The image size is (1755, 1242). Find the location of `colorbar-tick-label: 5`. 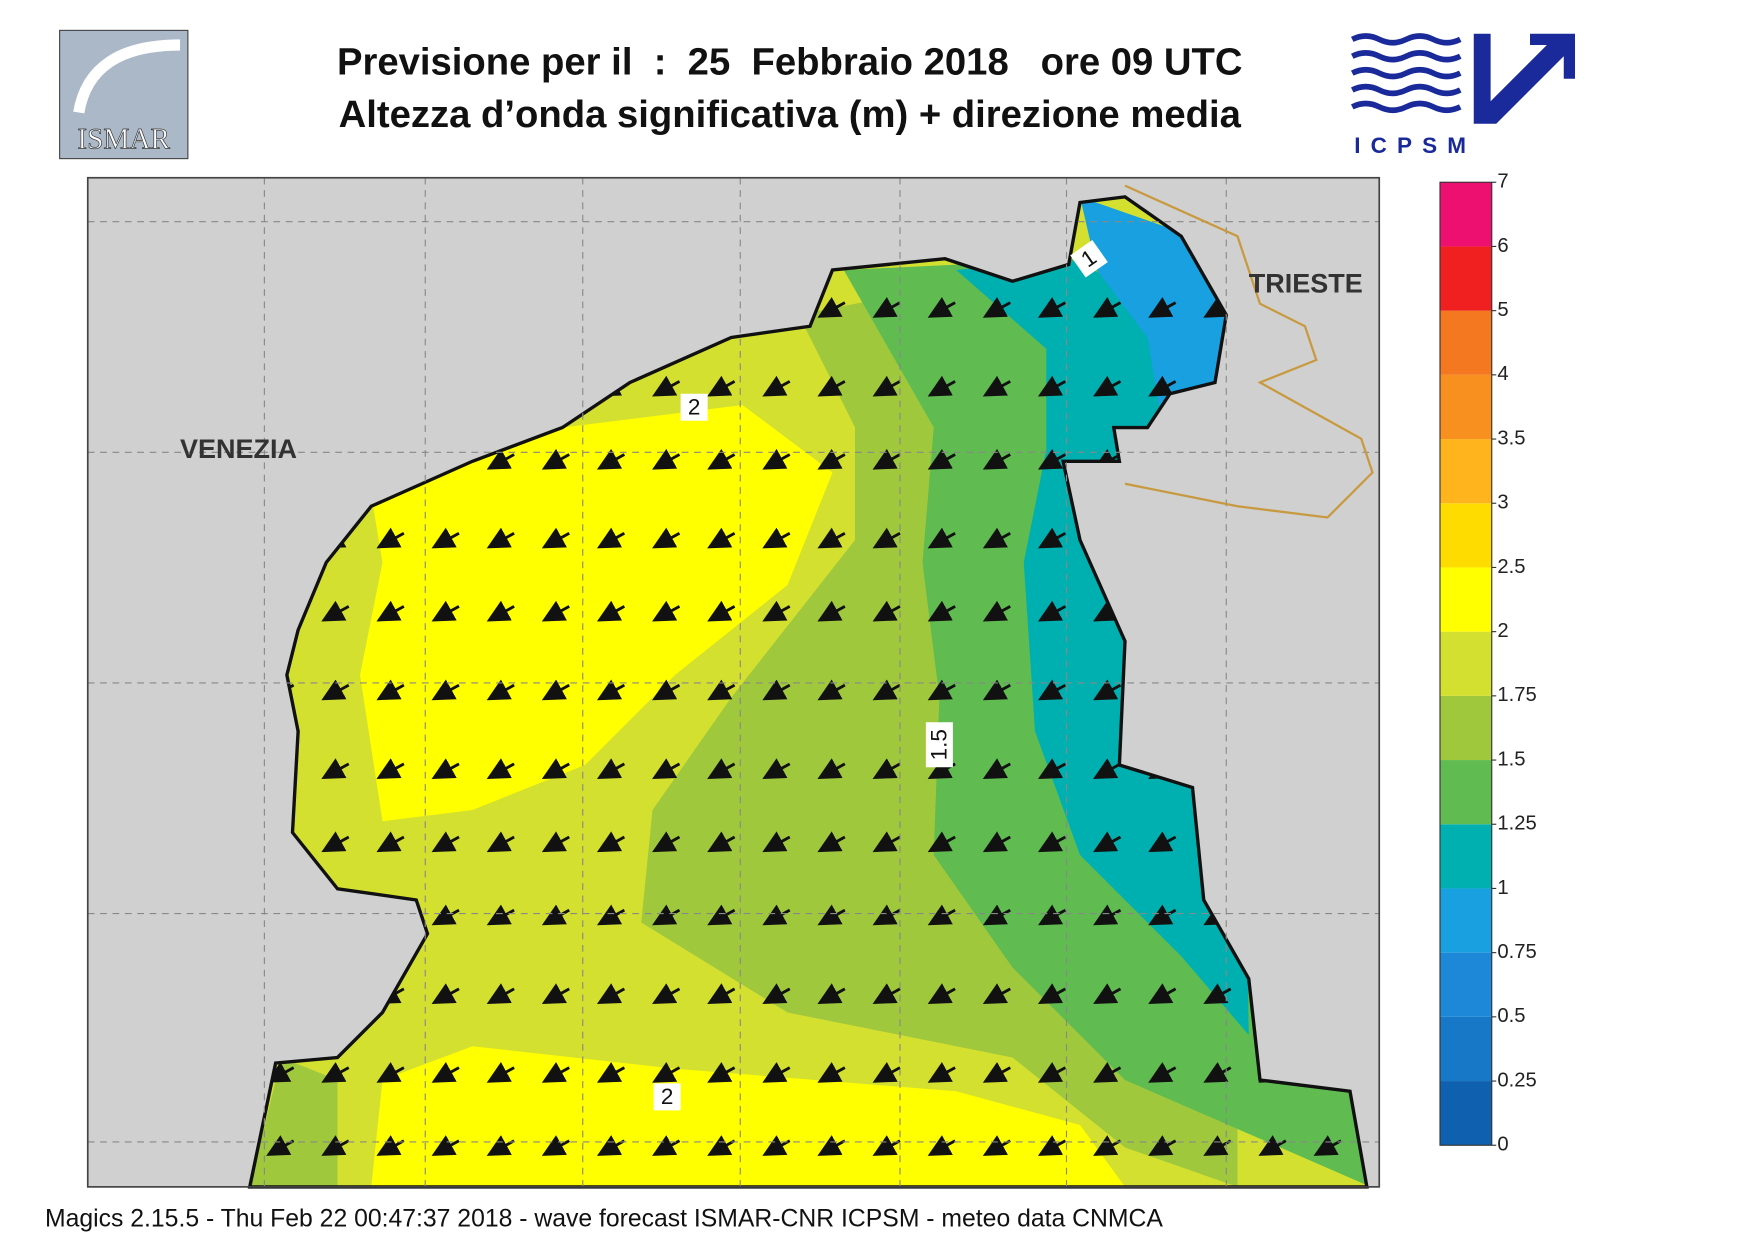

colorbar-tick-label: 5 is located at coordinates (1502, 310).